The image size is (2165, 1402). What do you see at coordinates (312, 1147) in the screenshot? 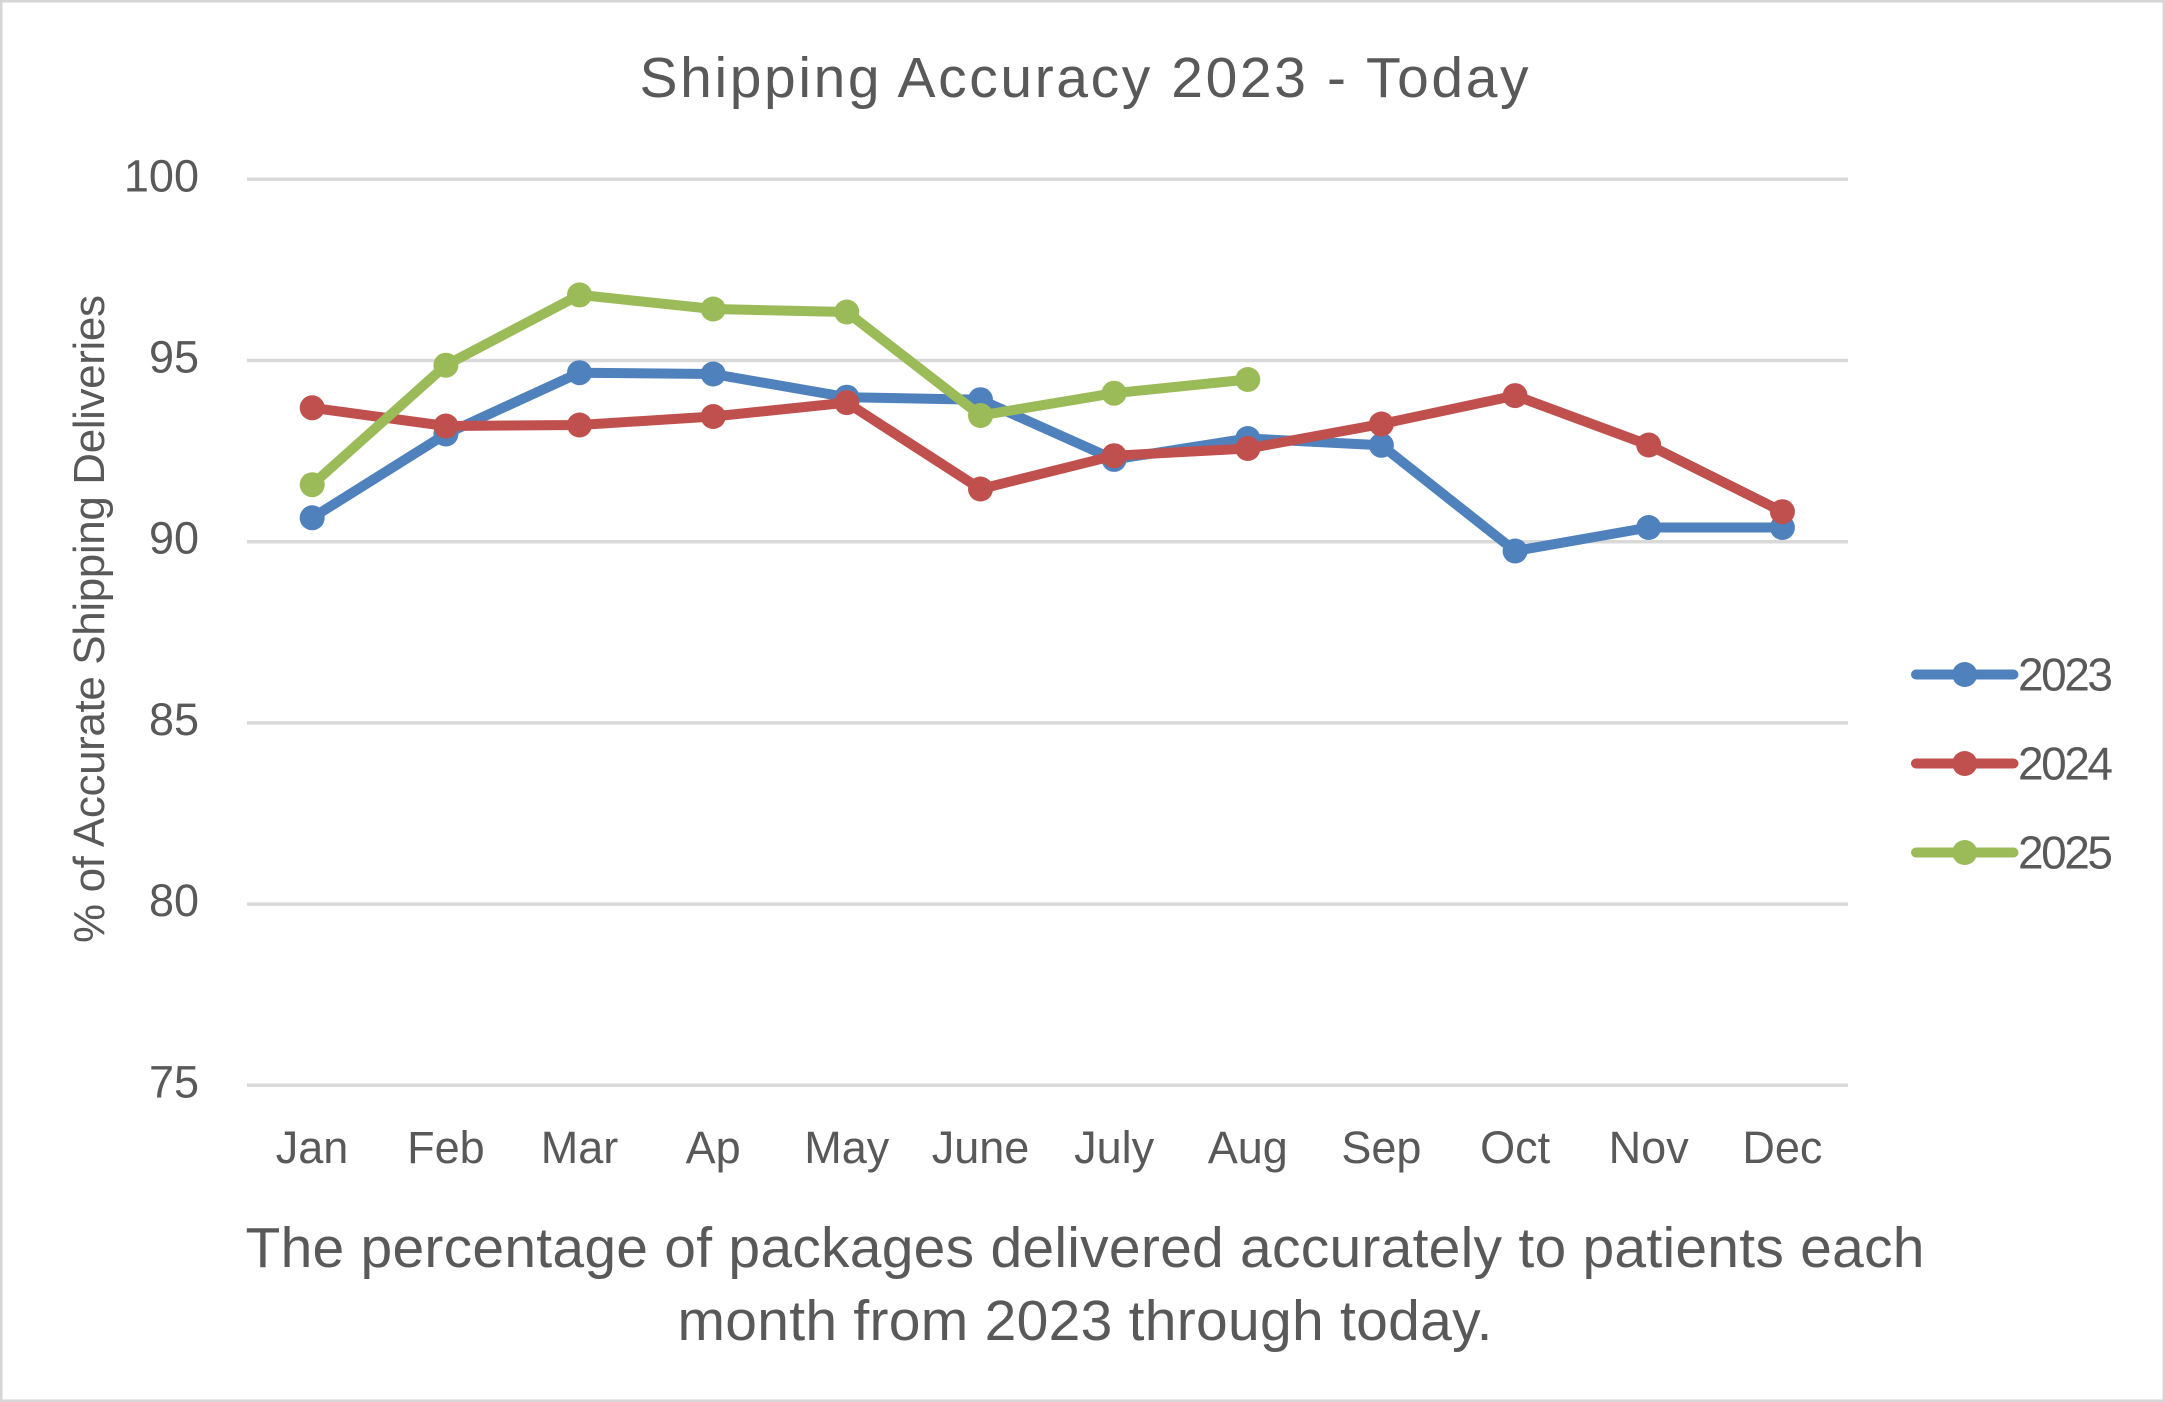
I see `svg-text: Jan` at bounding box center [312, 1147].